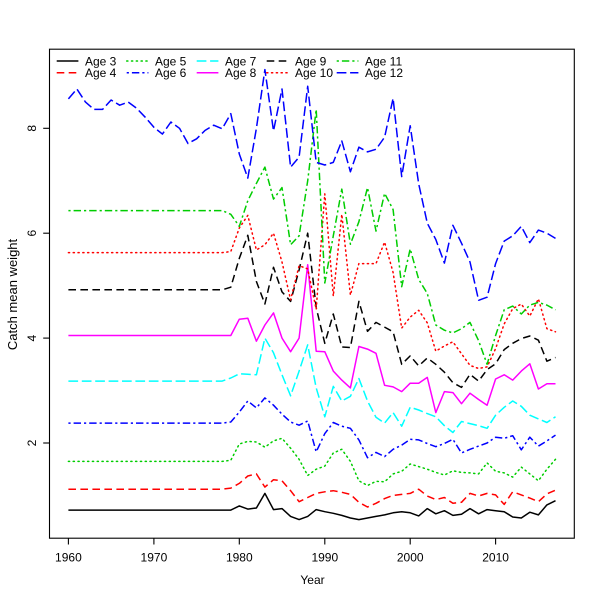  Describe the element at coordinates (239, 558) in the screenshot. I see `svg-text: 1980` at that location.